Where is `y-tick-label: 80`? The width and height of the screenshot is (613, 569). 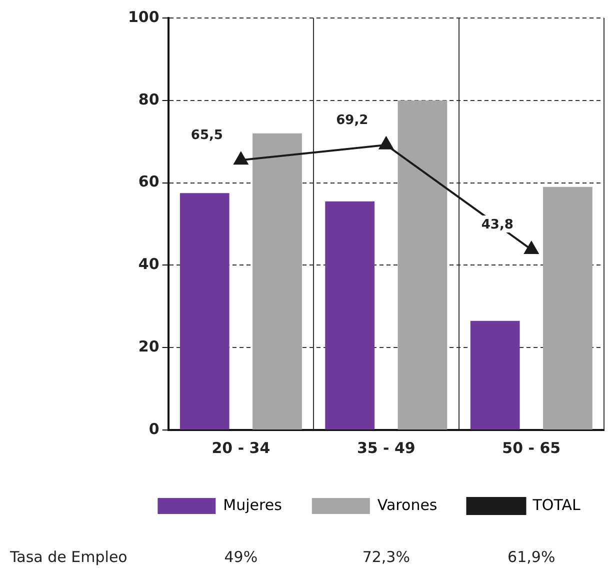
y-tick-label: 80 is located at coordinates (149, 99).